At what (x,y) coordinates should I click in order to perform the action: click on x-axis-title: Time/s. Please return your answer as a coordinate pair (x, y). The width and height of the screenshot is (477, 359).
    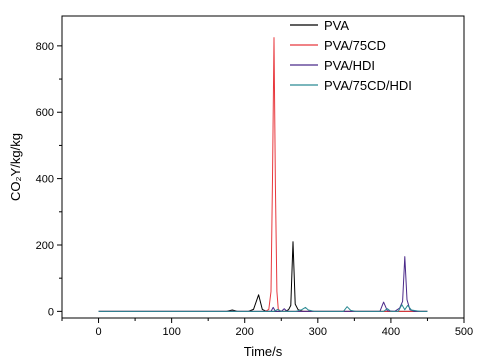
    Looking at the image, I should click on (263, 351).